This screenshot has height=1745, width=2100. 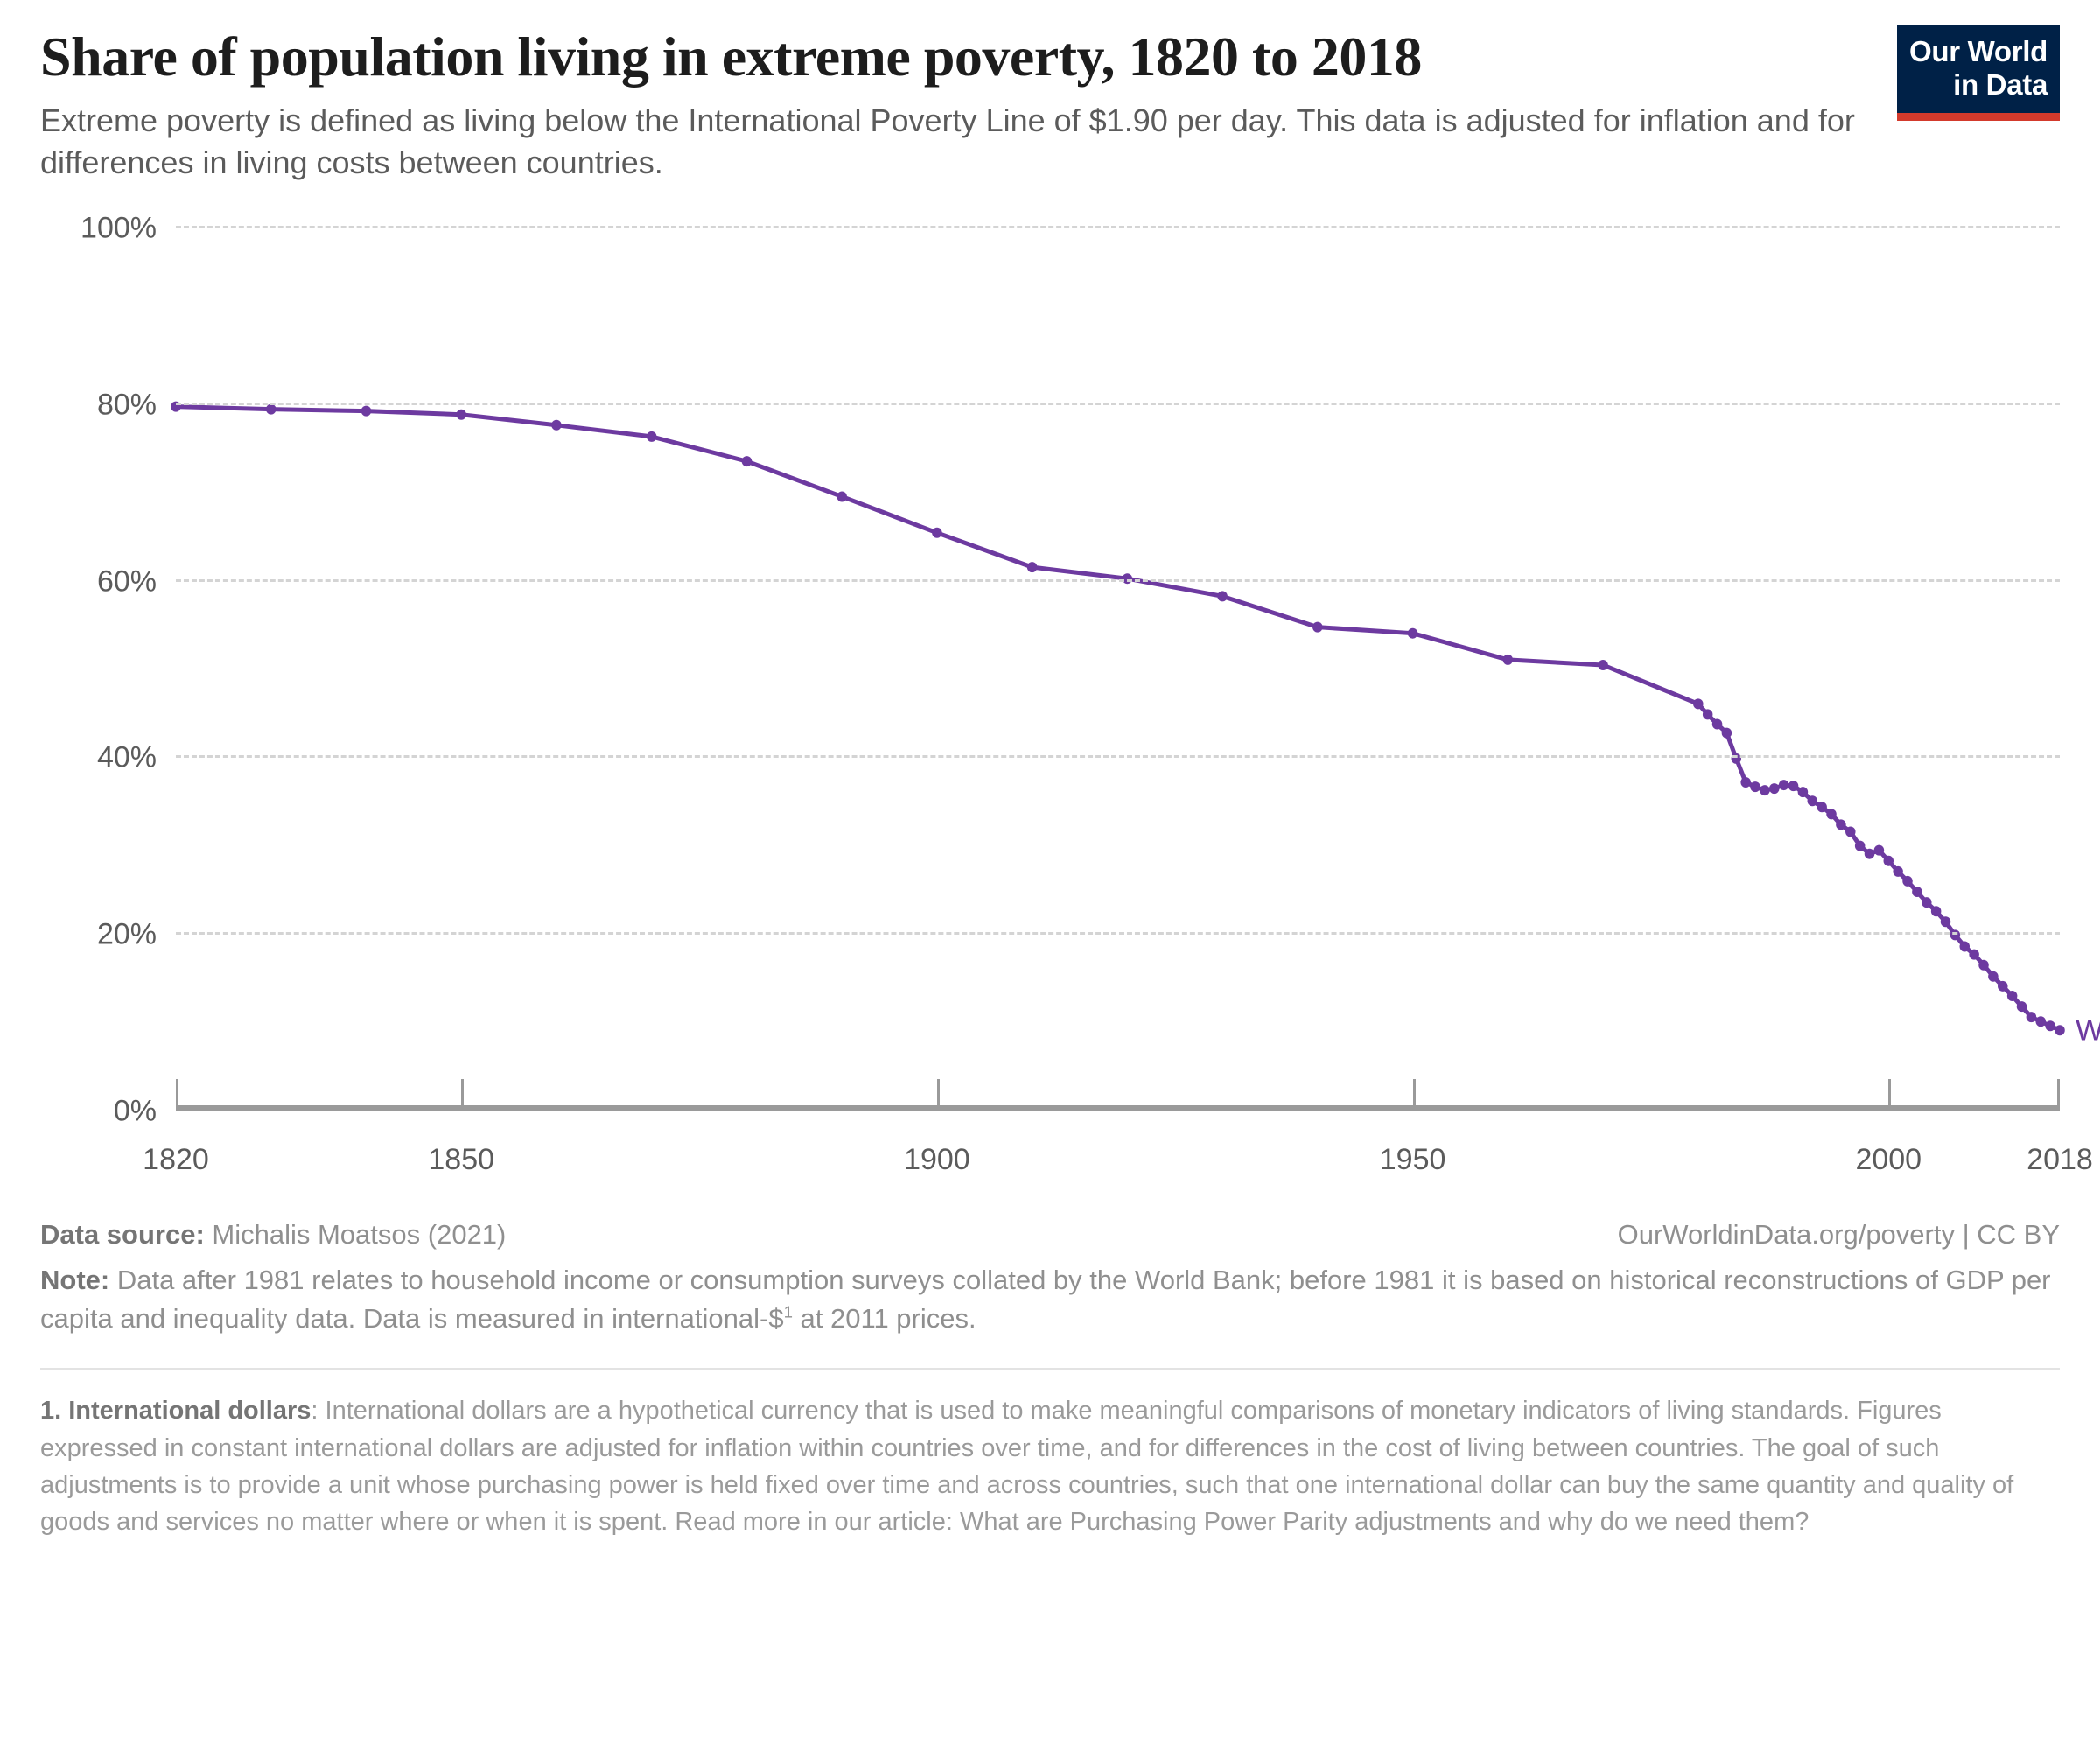 I want to click on y-axis-label-100: 100%, so click(x=118, y=228).